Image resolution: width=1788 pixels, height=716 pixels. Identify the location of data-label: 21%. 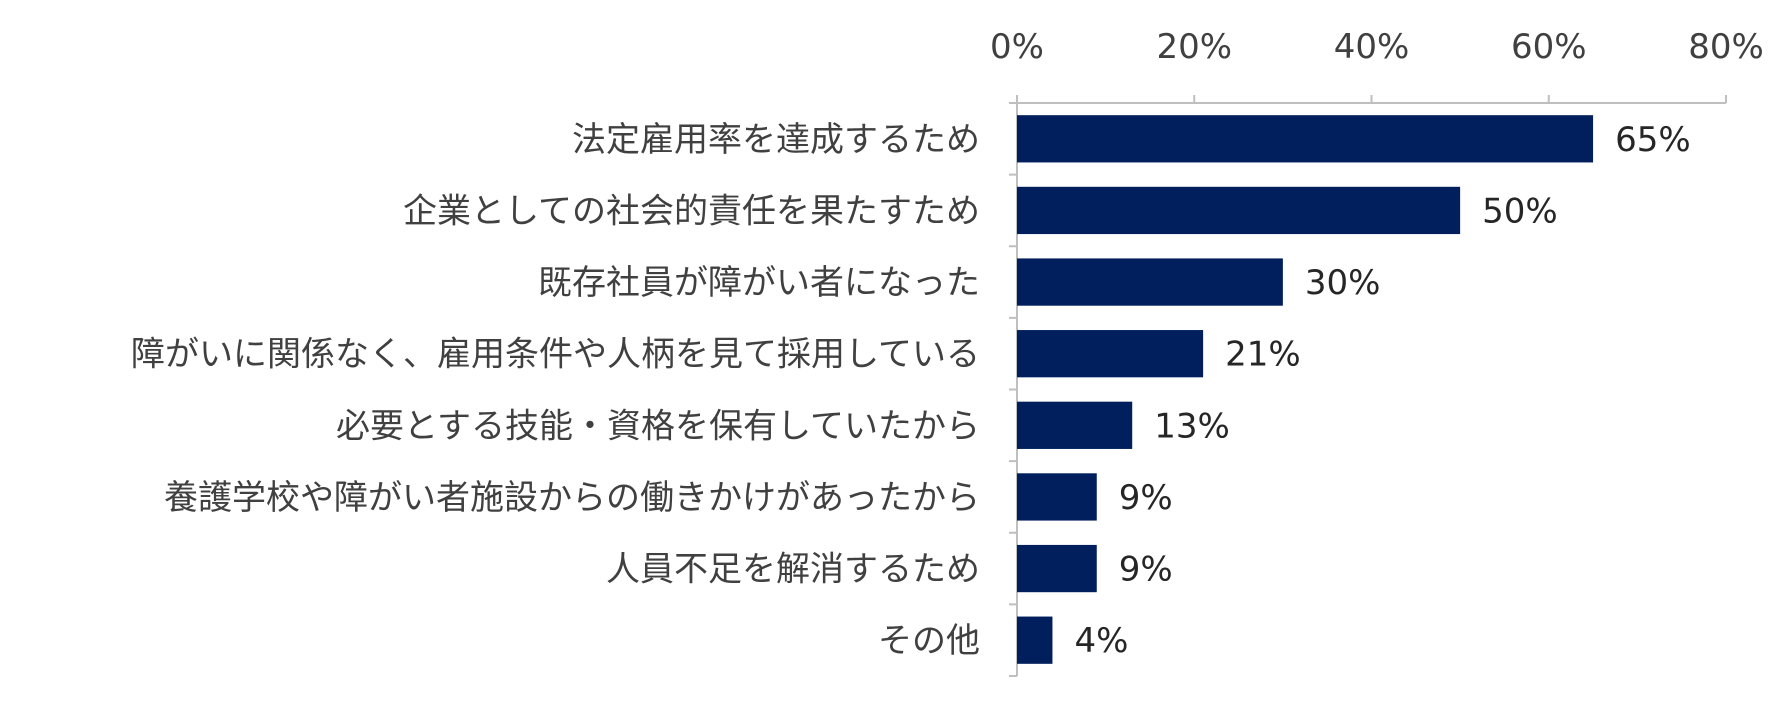
(1263, 355).